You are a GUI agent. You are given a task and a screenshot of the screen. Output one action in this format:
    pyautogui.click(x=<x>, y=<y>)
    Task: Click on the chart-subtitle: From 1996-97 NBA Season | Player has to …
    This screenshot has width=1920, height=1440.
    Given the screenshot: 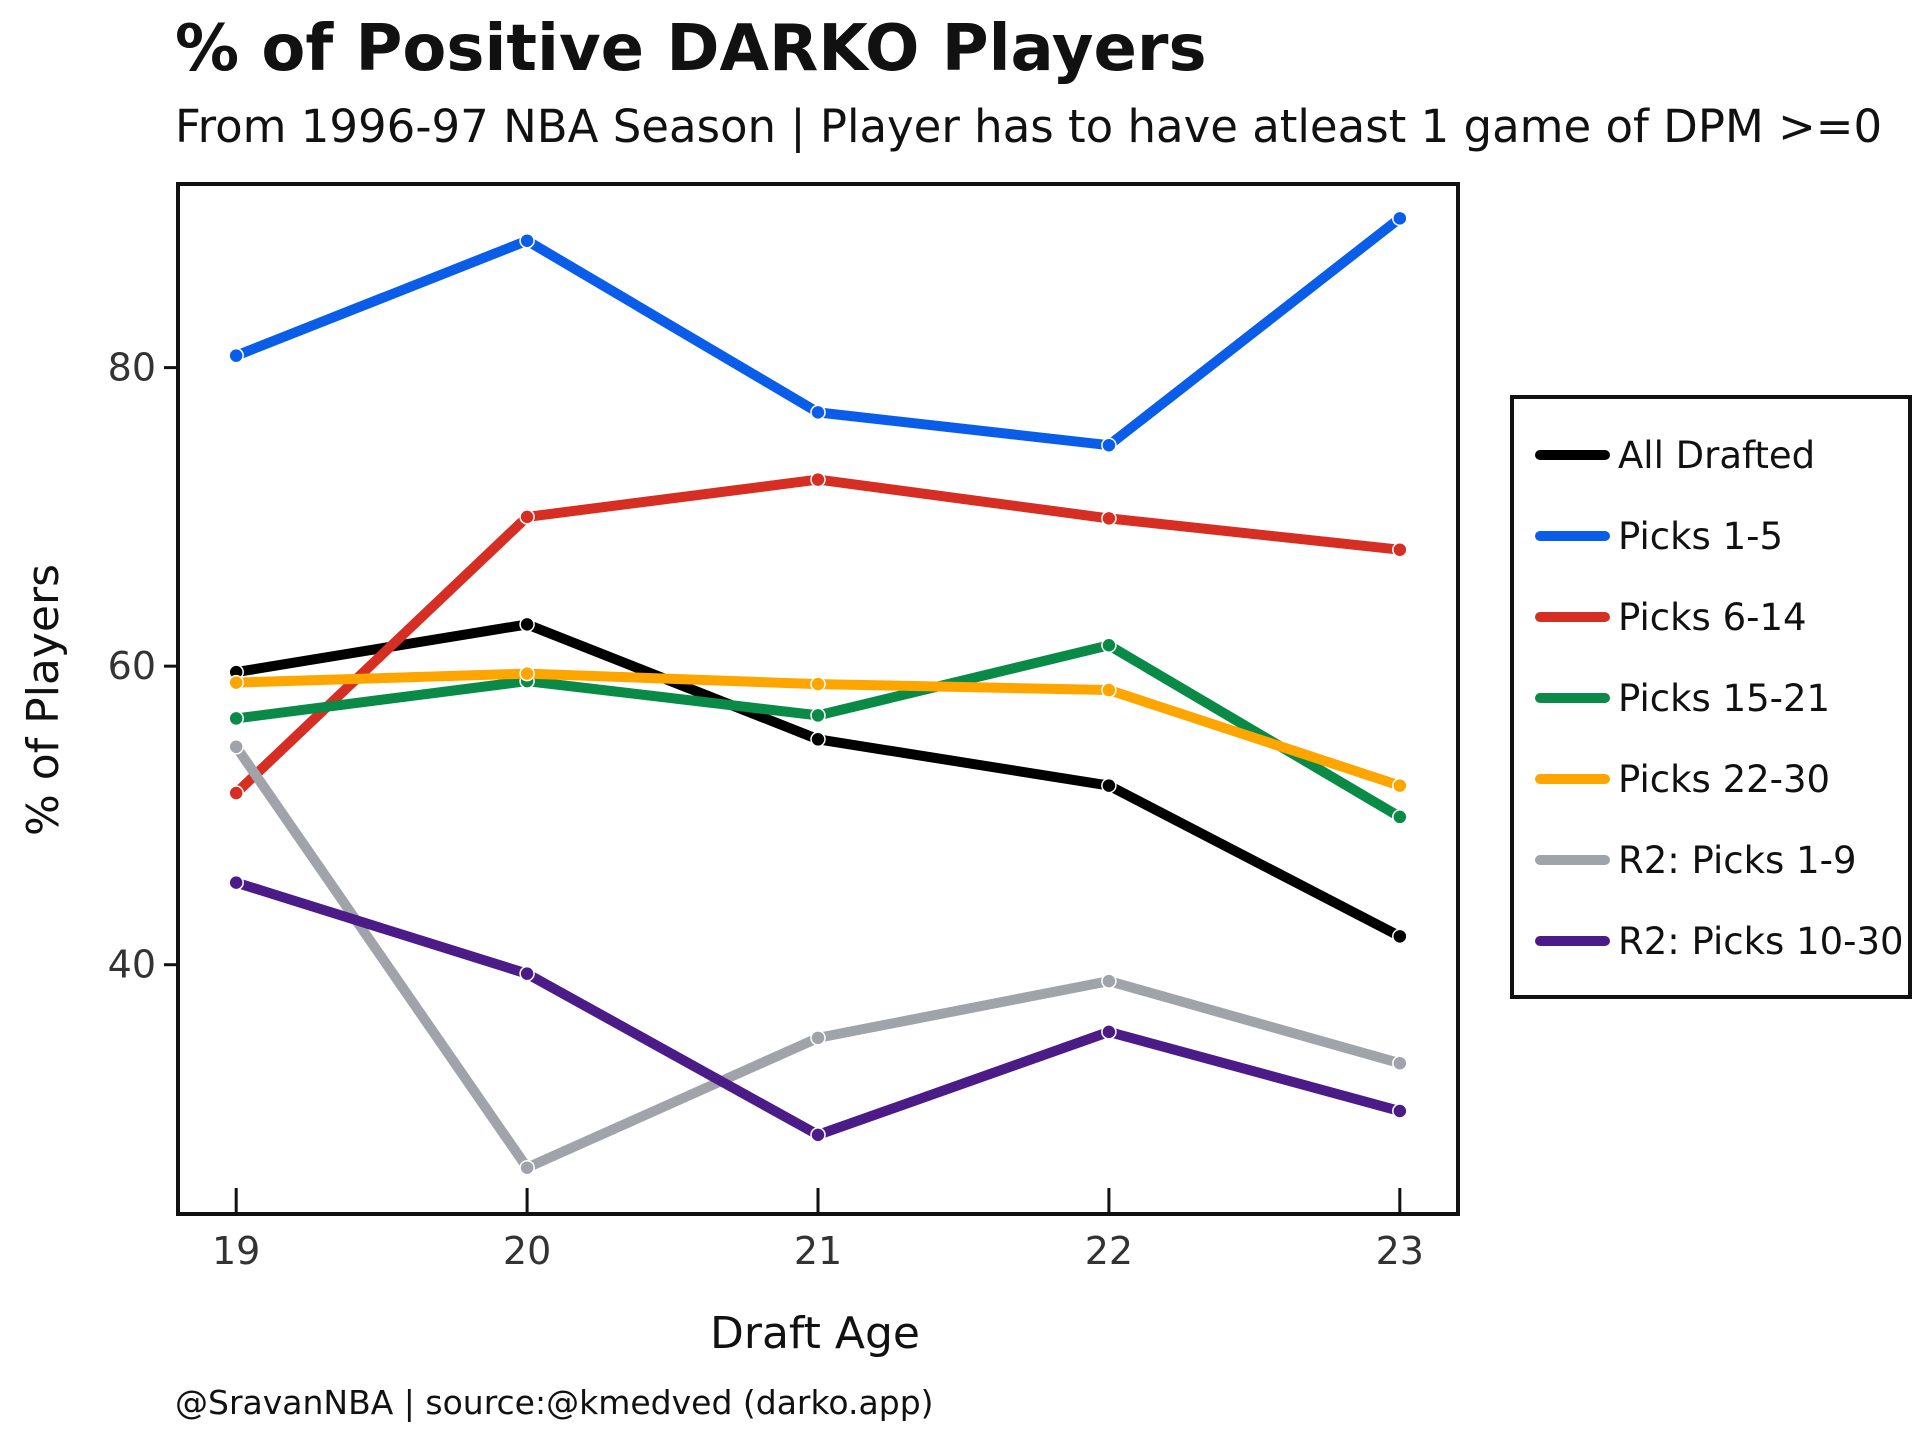 What is the action you would take?
    pyautogui.click(x=1029, y=126)
    